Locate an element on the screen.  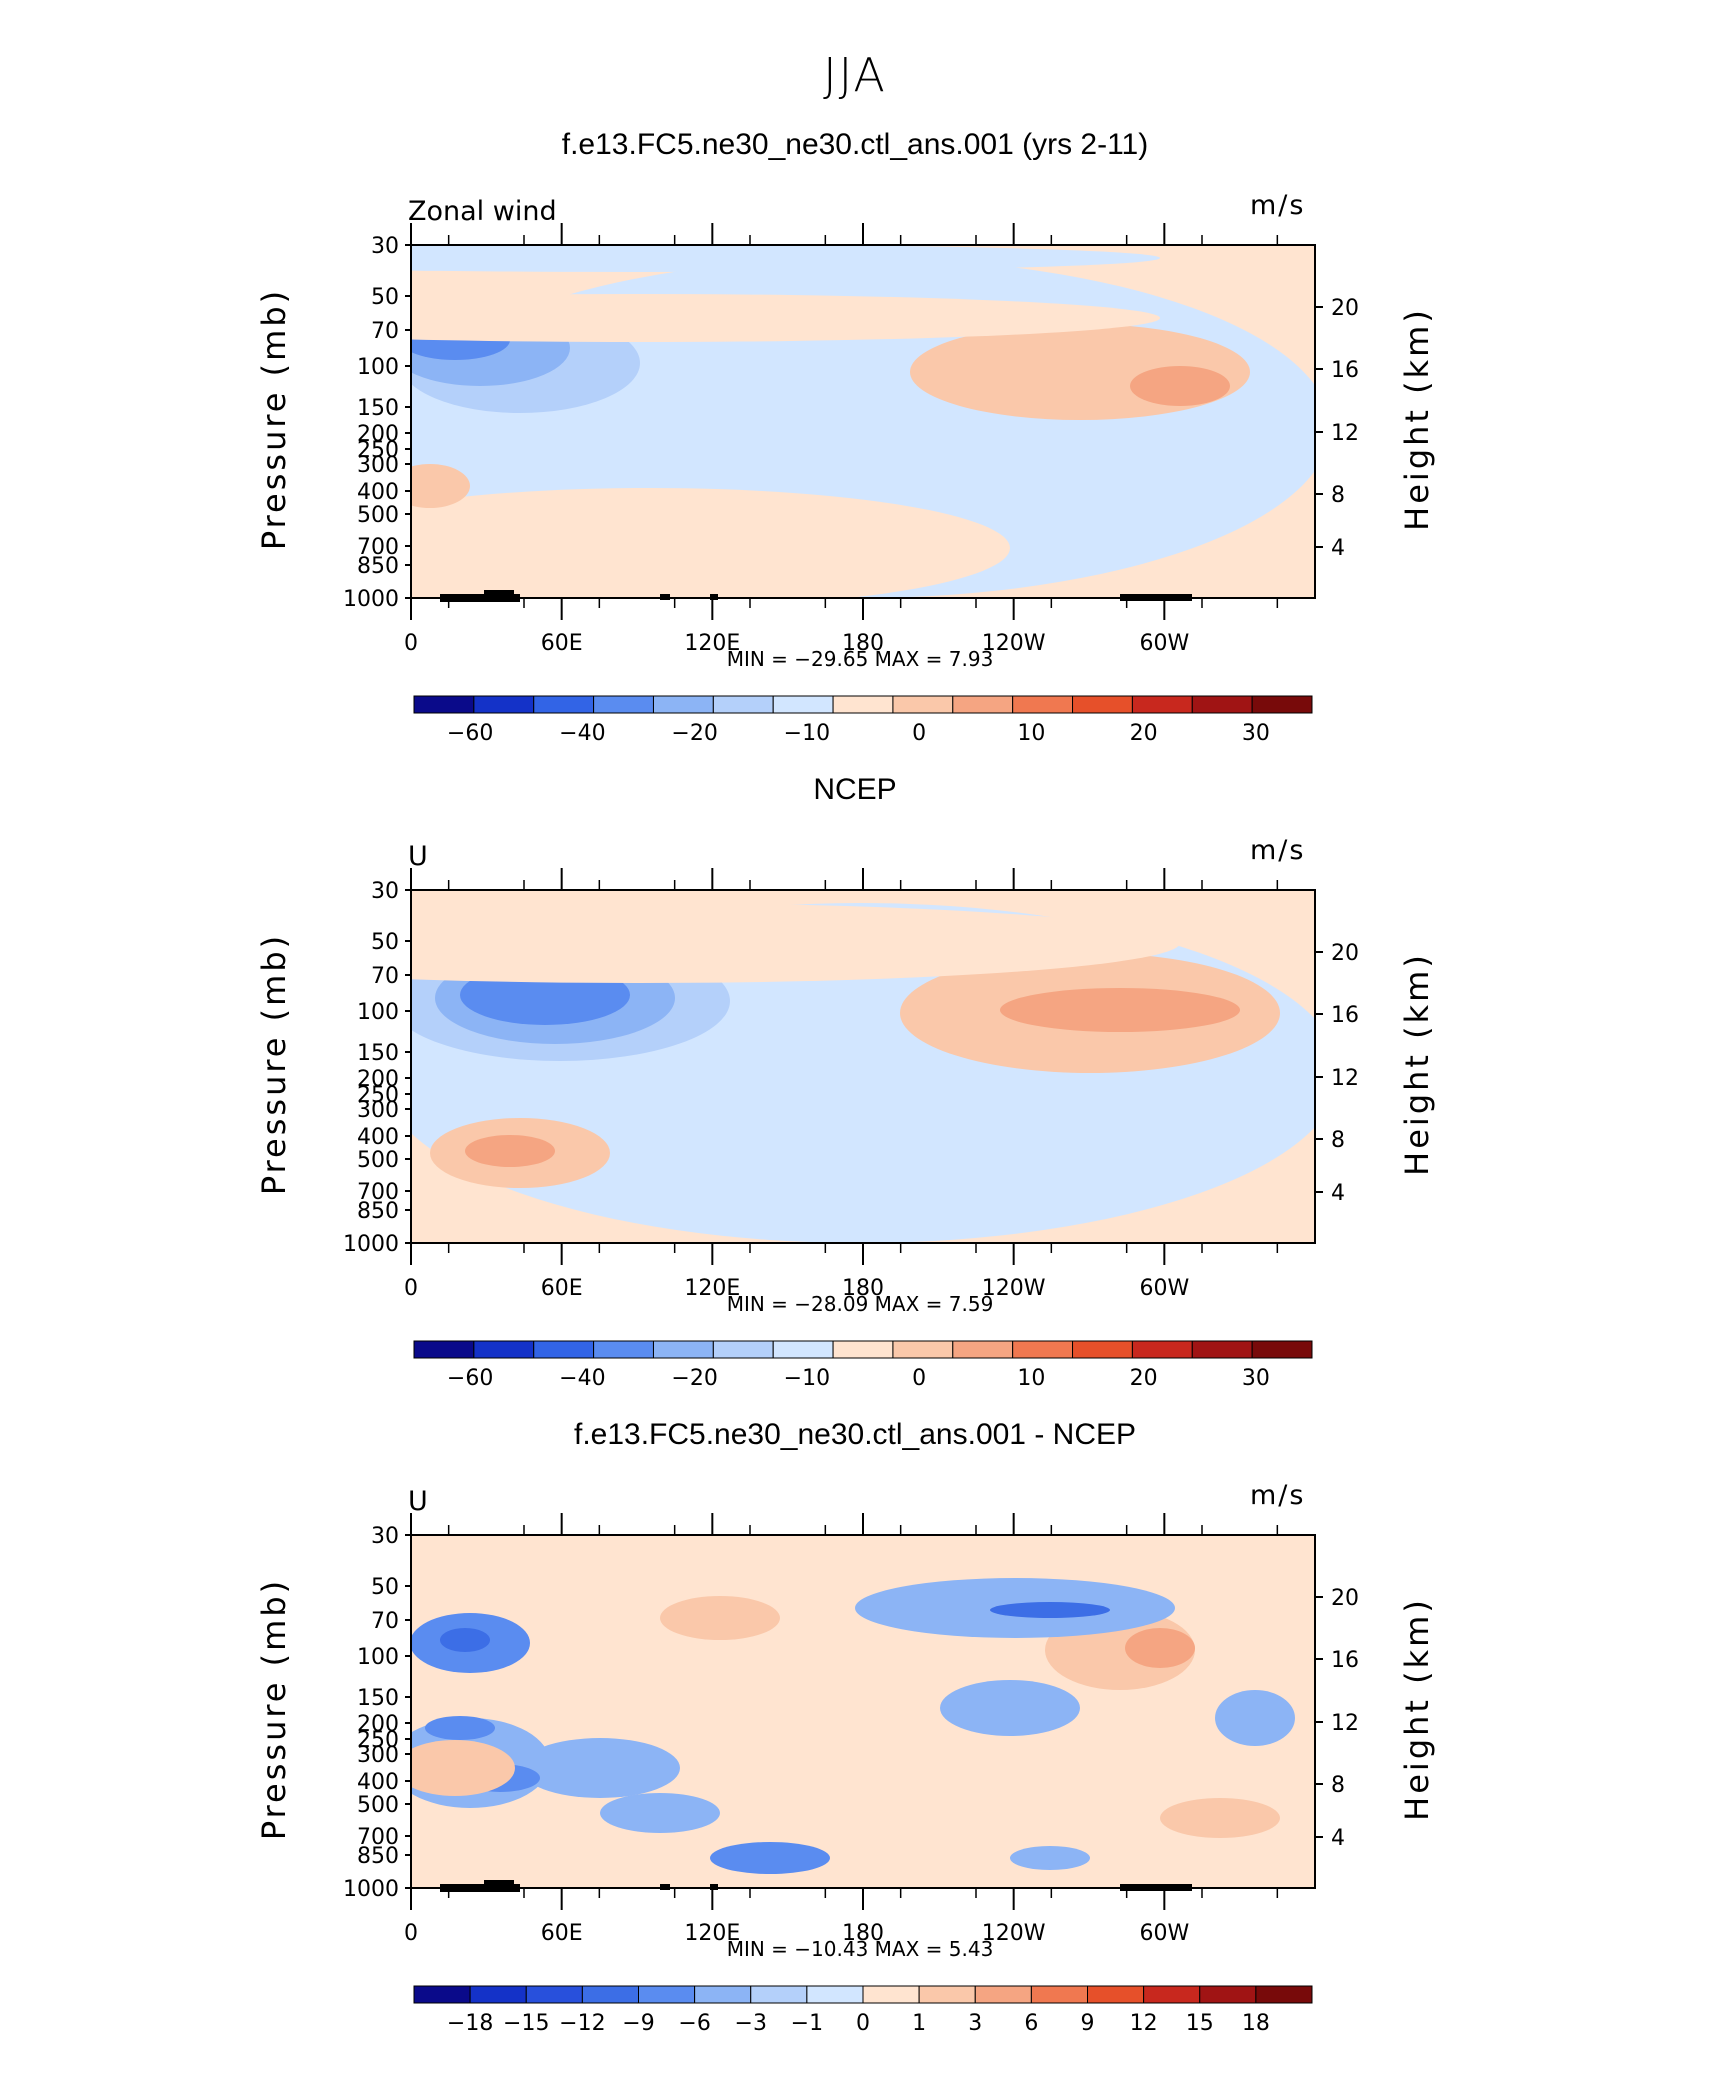
colorbar-label: −18 is located at coordinates (470, 2023).